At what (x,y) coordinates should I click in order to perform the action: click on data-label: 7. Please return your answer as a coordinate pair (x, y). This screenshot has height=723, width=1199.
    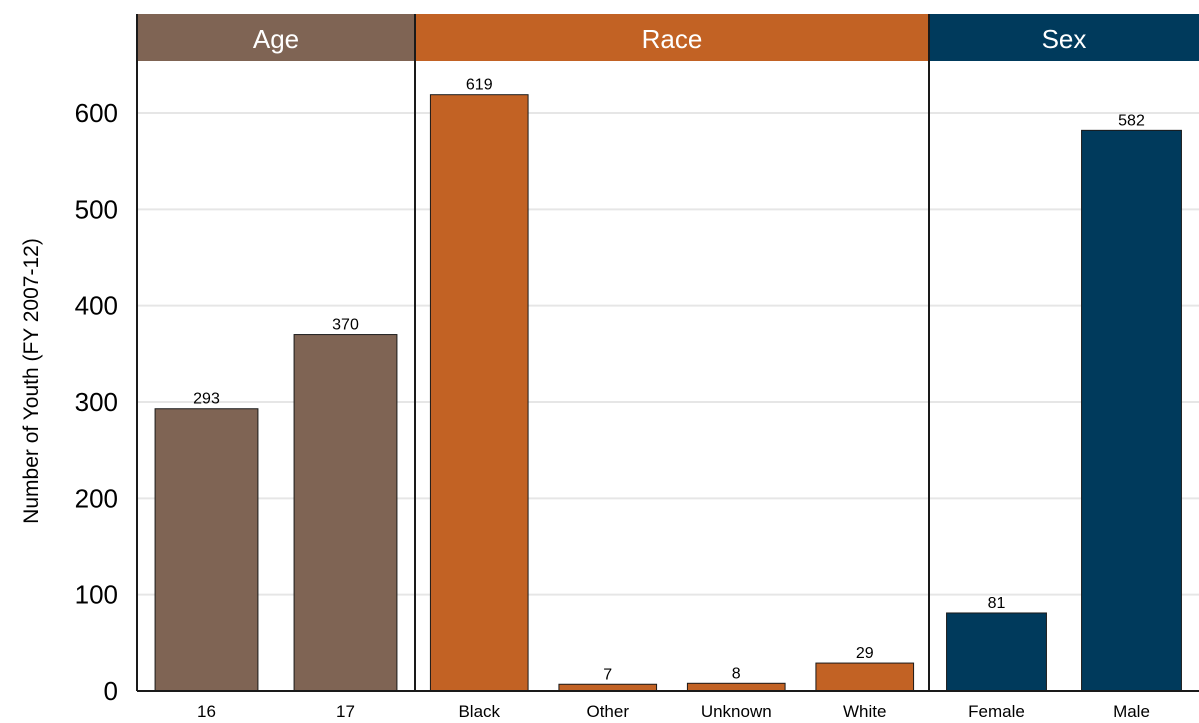
    Looking at the image, I should click on (607, 674).